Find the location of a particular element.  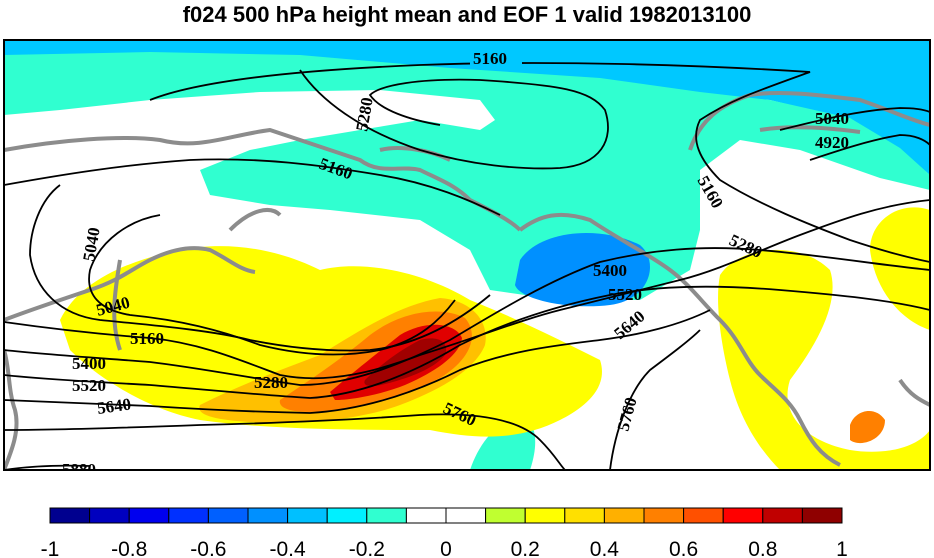

colorbar-tick-label: -0.6 is located at coordinates (208, 548).